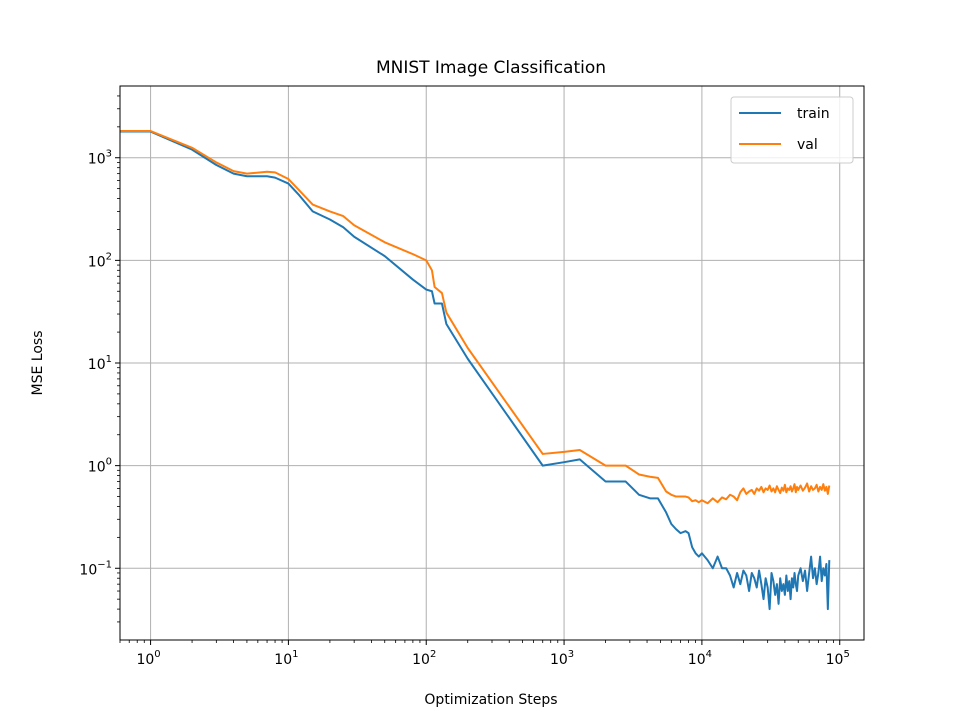 Image resolution: width=960 pixels, height=720 pixels. I want to click on x-tick-label: 10³, so click(562, 658).